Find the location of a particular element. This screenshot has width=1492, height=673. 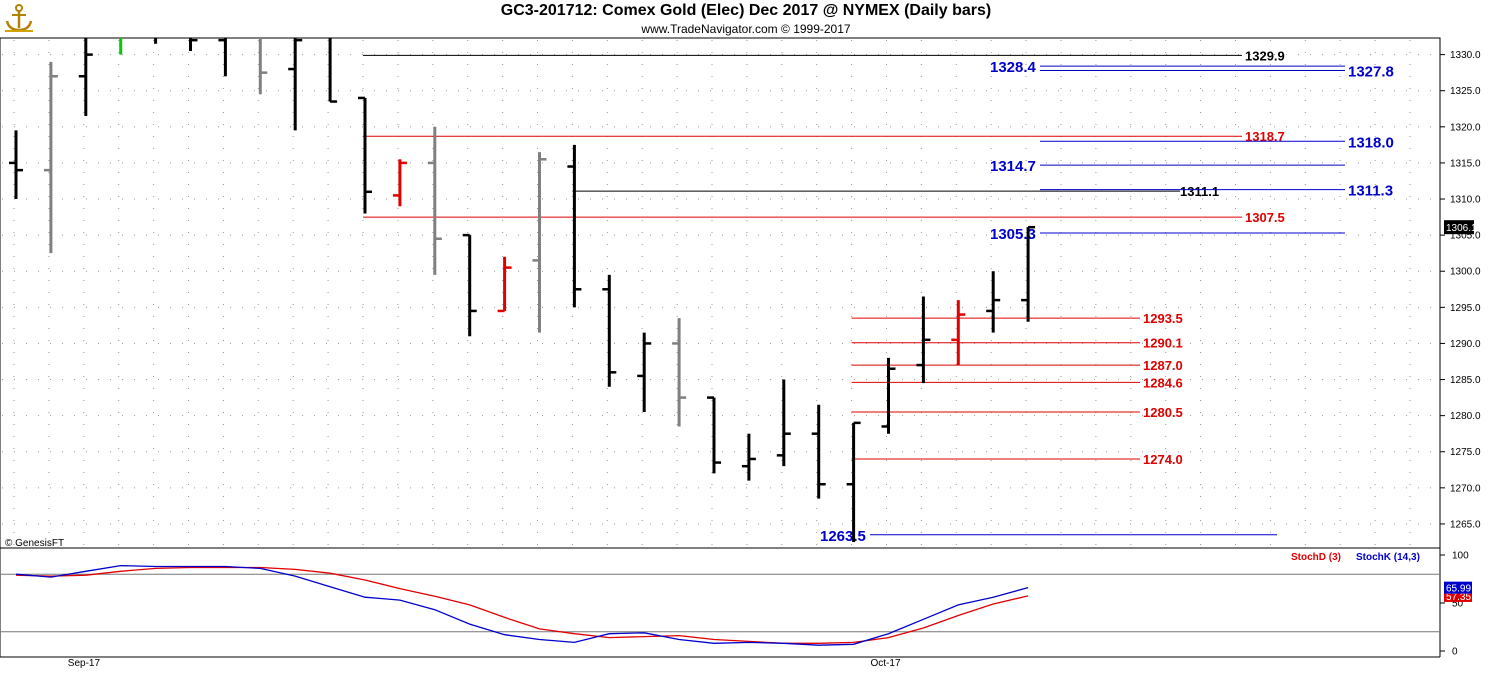

stoch-y-tick-label: 50 is located at coordinates (1458, 604).